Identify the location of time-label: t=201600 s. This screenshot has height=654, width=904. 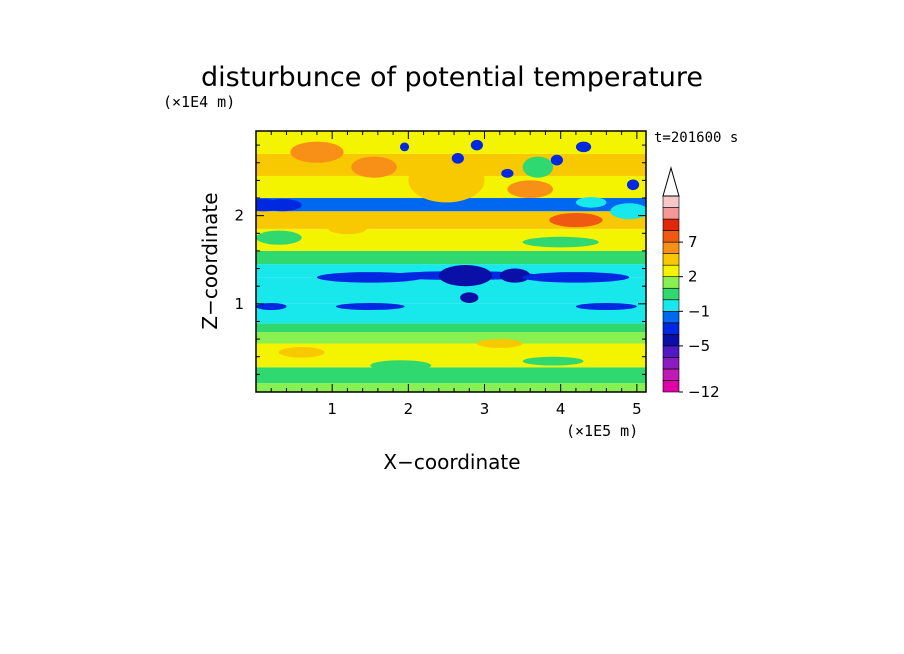
(696, 138).